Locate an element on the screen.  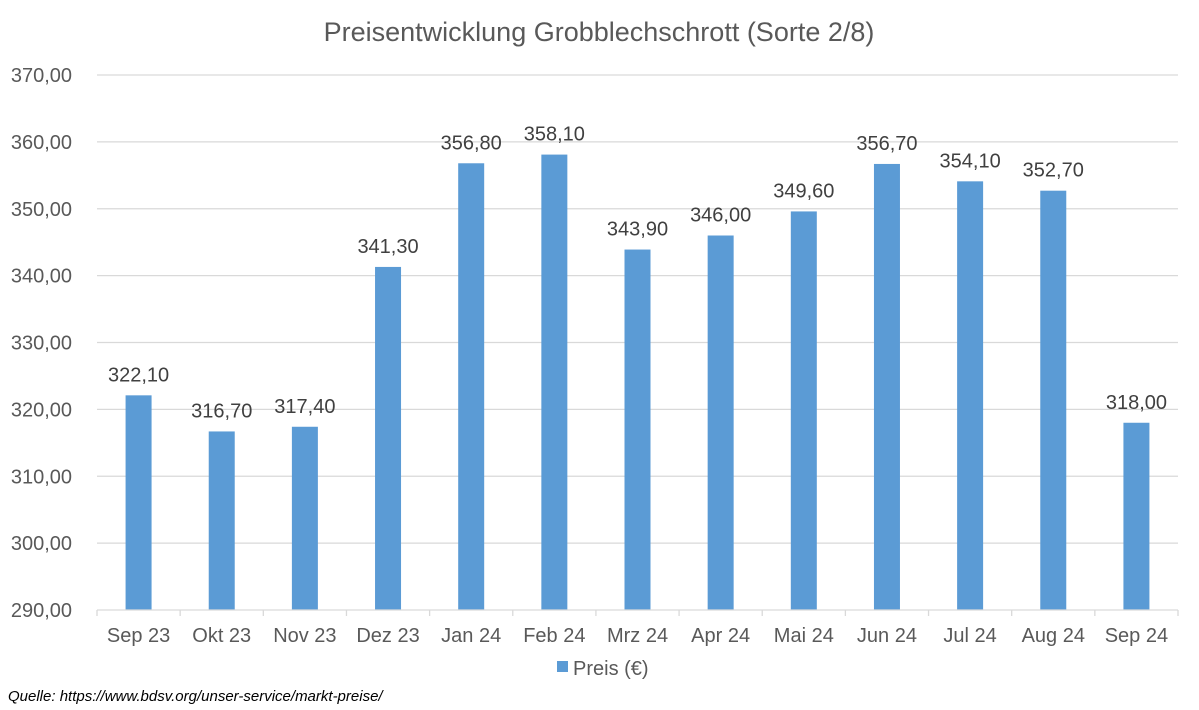
y-tick-label: 310,00 is located at coordinates (41, 477).